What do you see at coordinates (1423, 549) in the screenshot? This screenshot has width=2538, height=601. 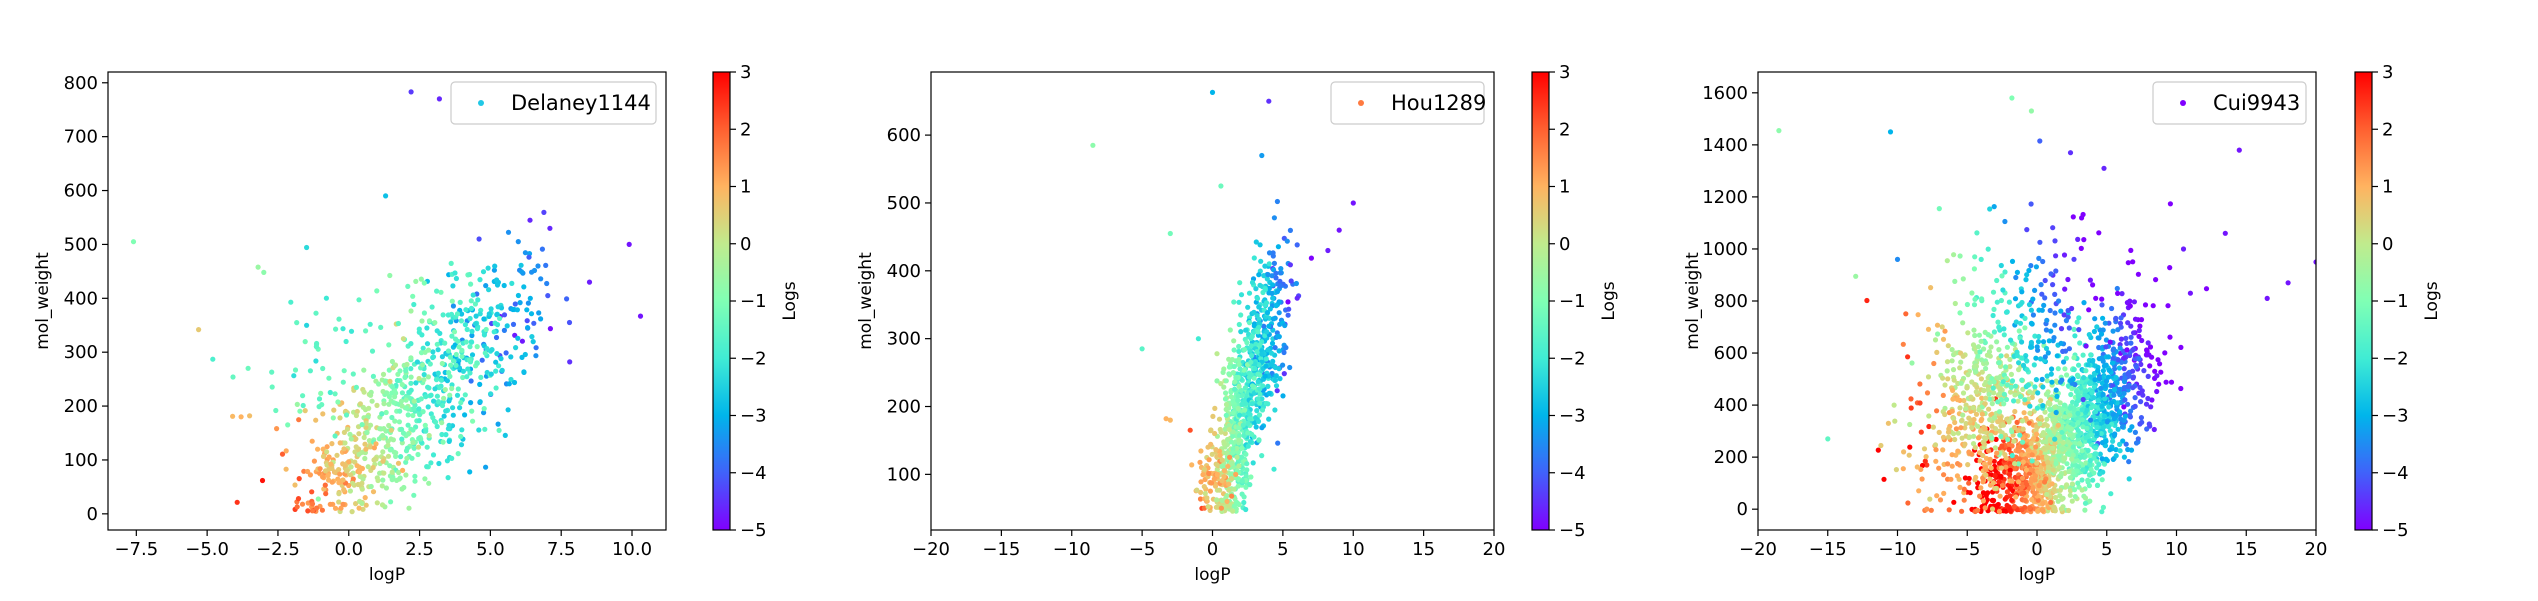 I see `x-tick-label: 15` at bounding box center [1423, 549].